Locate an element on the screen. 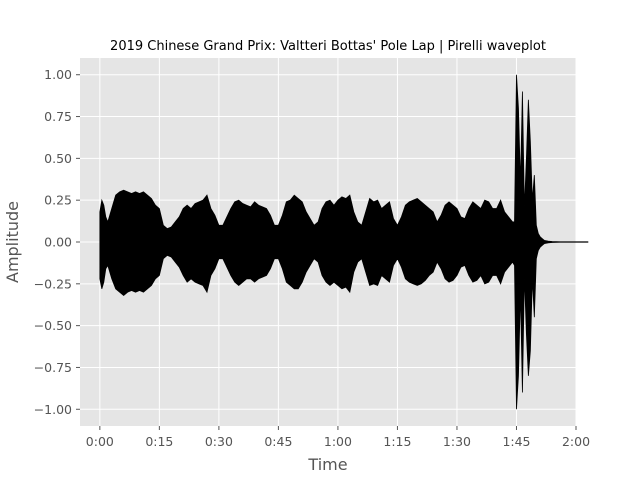  y-tick-label: 1.00 is located at coordinates (58, 74).